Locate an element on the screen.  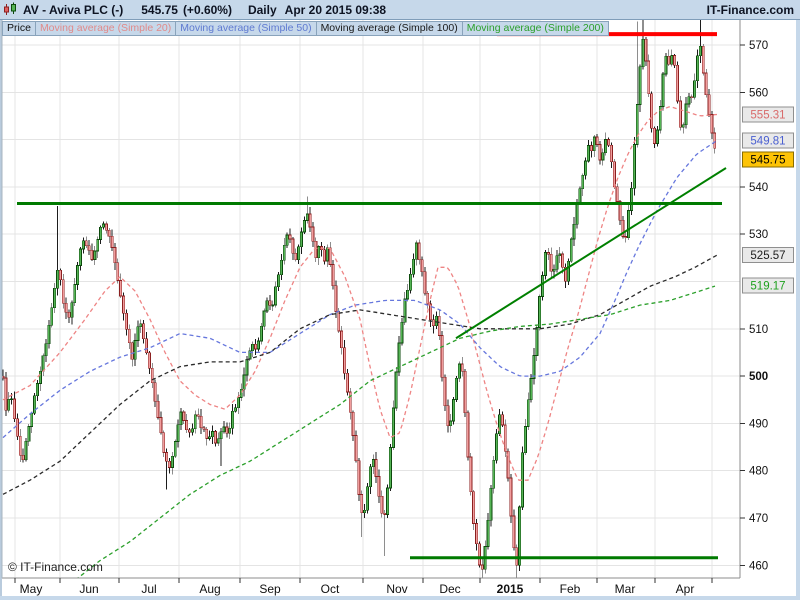
month-label-Dec: Dec is located at coordinates (449, 589).